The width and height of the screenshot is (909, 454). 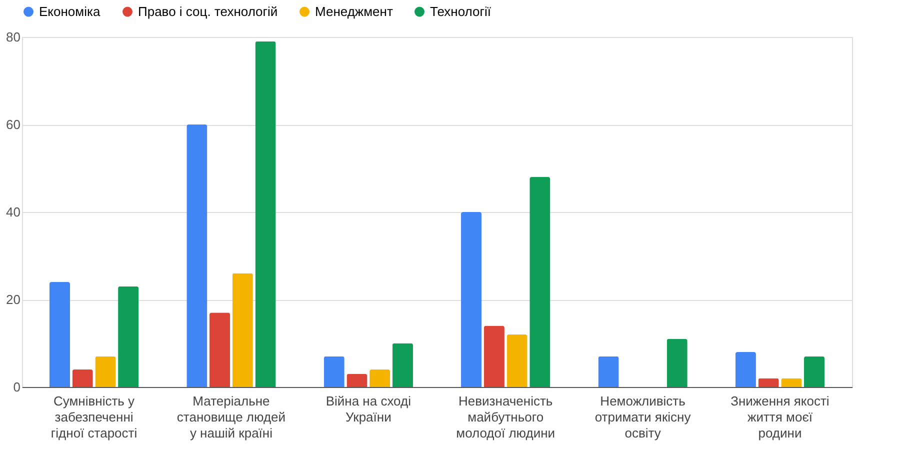 I want to click on legend-label: Технології, so click(x=461, y=11).